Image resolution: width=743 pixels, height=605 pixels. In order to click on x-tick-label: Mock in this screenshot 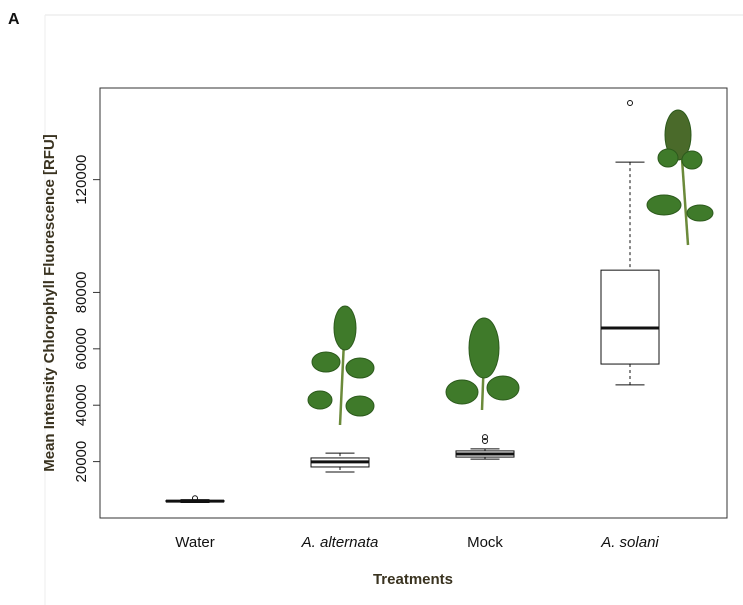, I will do `click(485, 542)`.